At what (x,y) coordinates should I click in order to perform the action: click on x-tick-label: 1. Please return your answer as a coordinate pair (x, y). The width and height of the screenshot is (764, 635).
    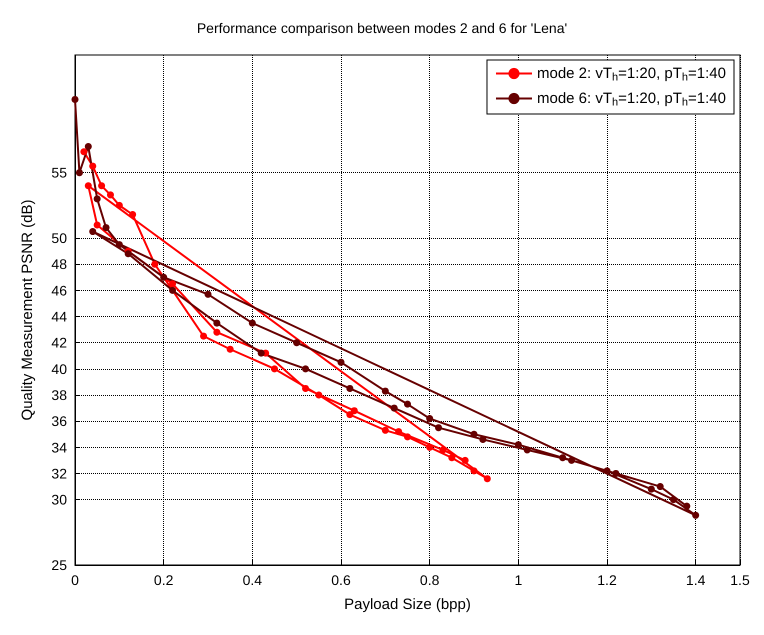
    Looking at the image, I should click on (518, 580).